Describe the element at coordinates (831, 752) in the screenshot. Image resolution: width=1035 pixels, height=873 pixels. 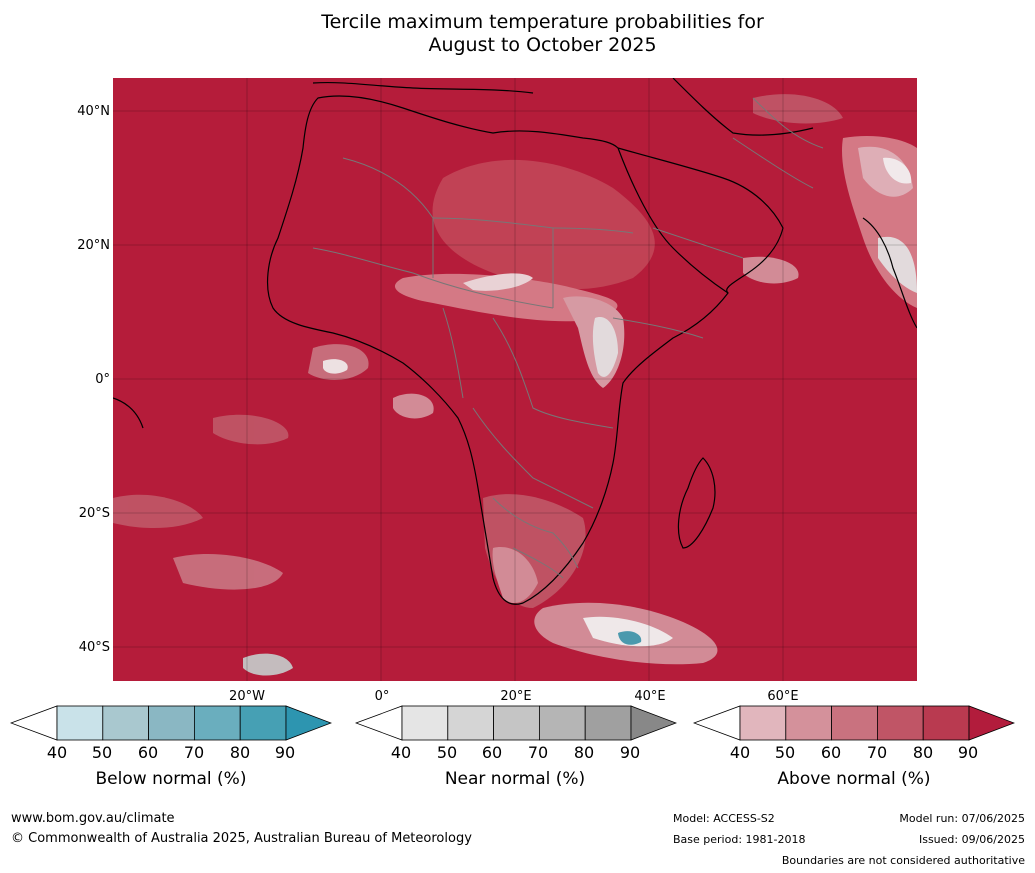
I see `cbar-above-tick-60: 60` at that location.